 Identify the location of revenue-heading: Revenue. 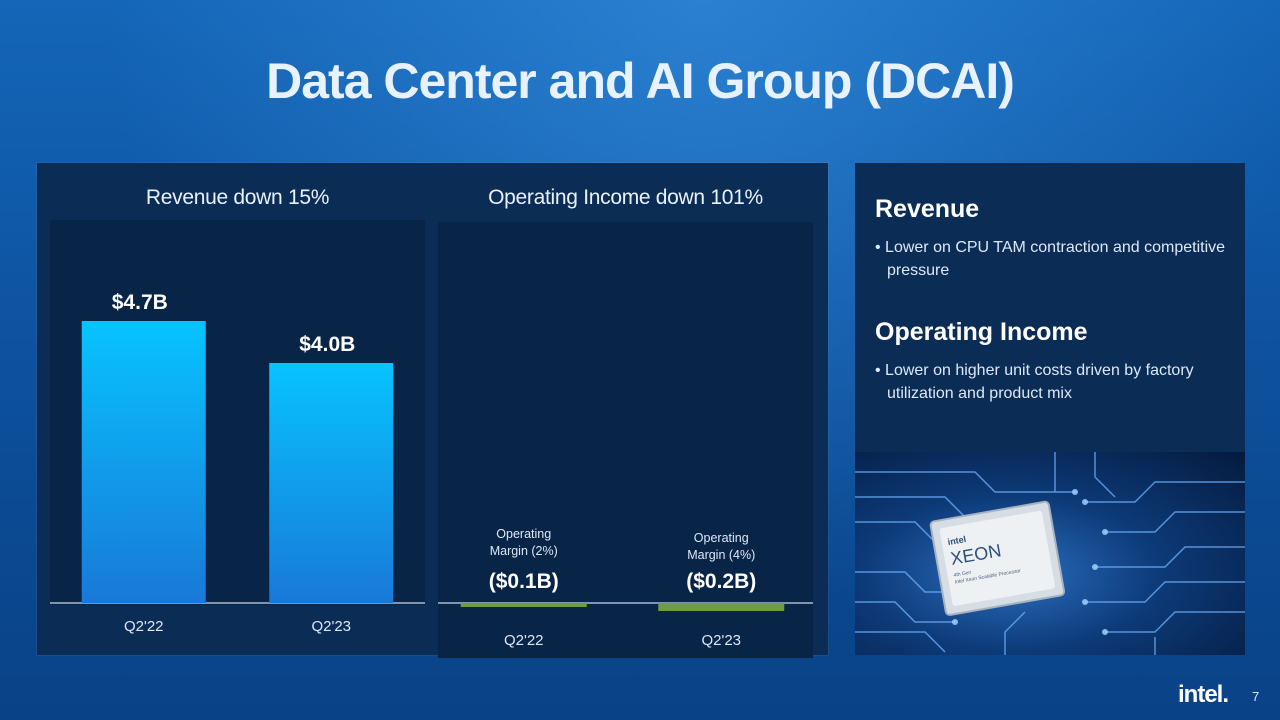
(927, 209).